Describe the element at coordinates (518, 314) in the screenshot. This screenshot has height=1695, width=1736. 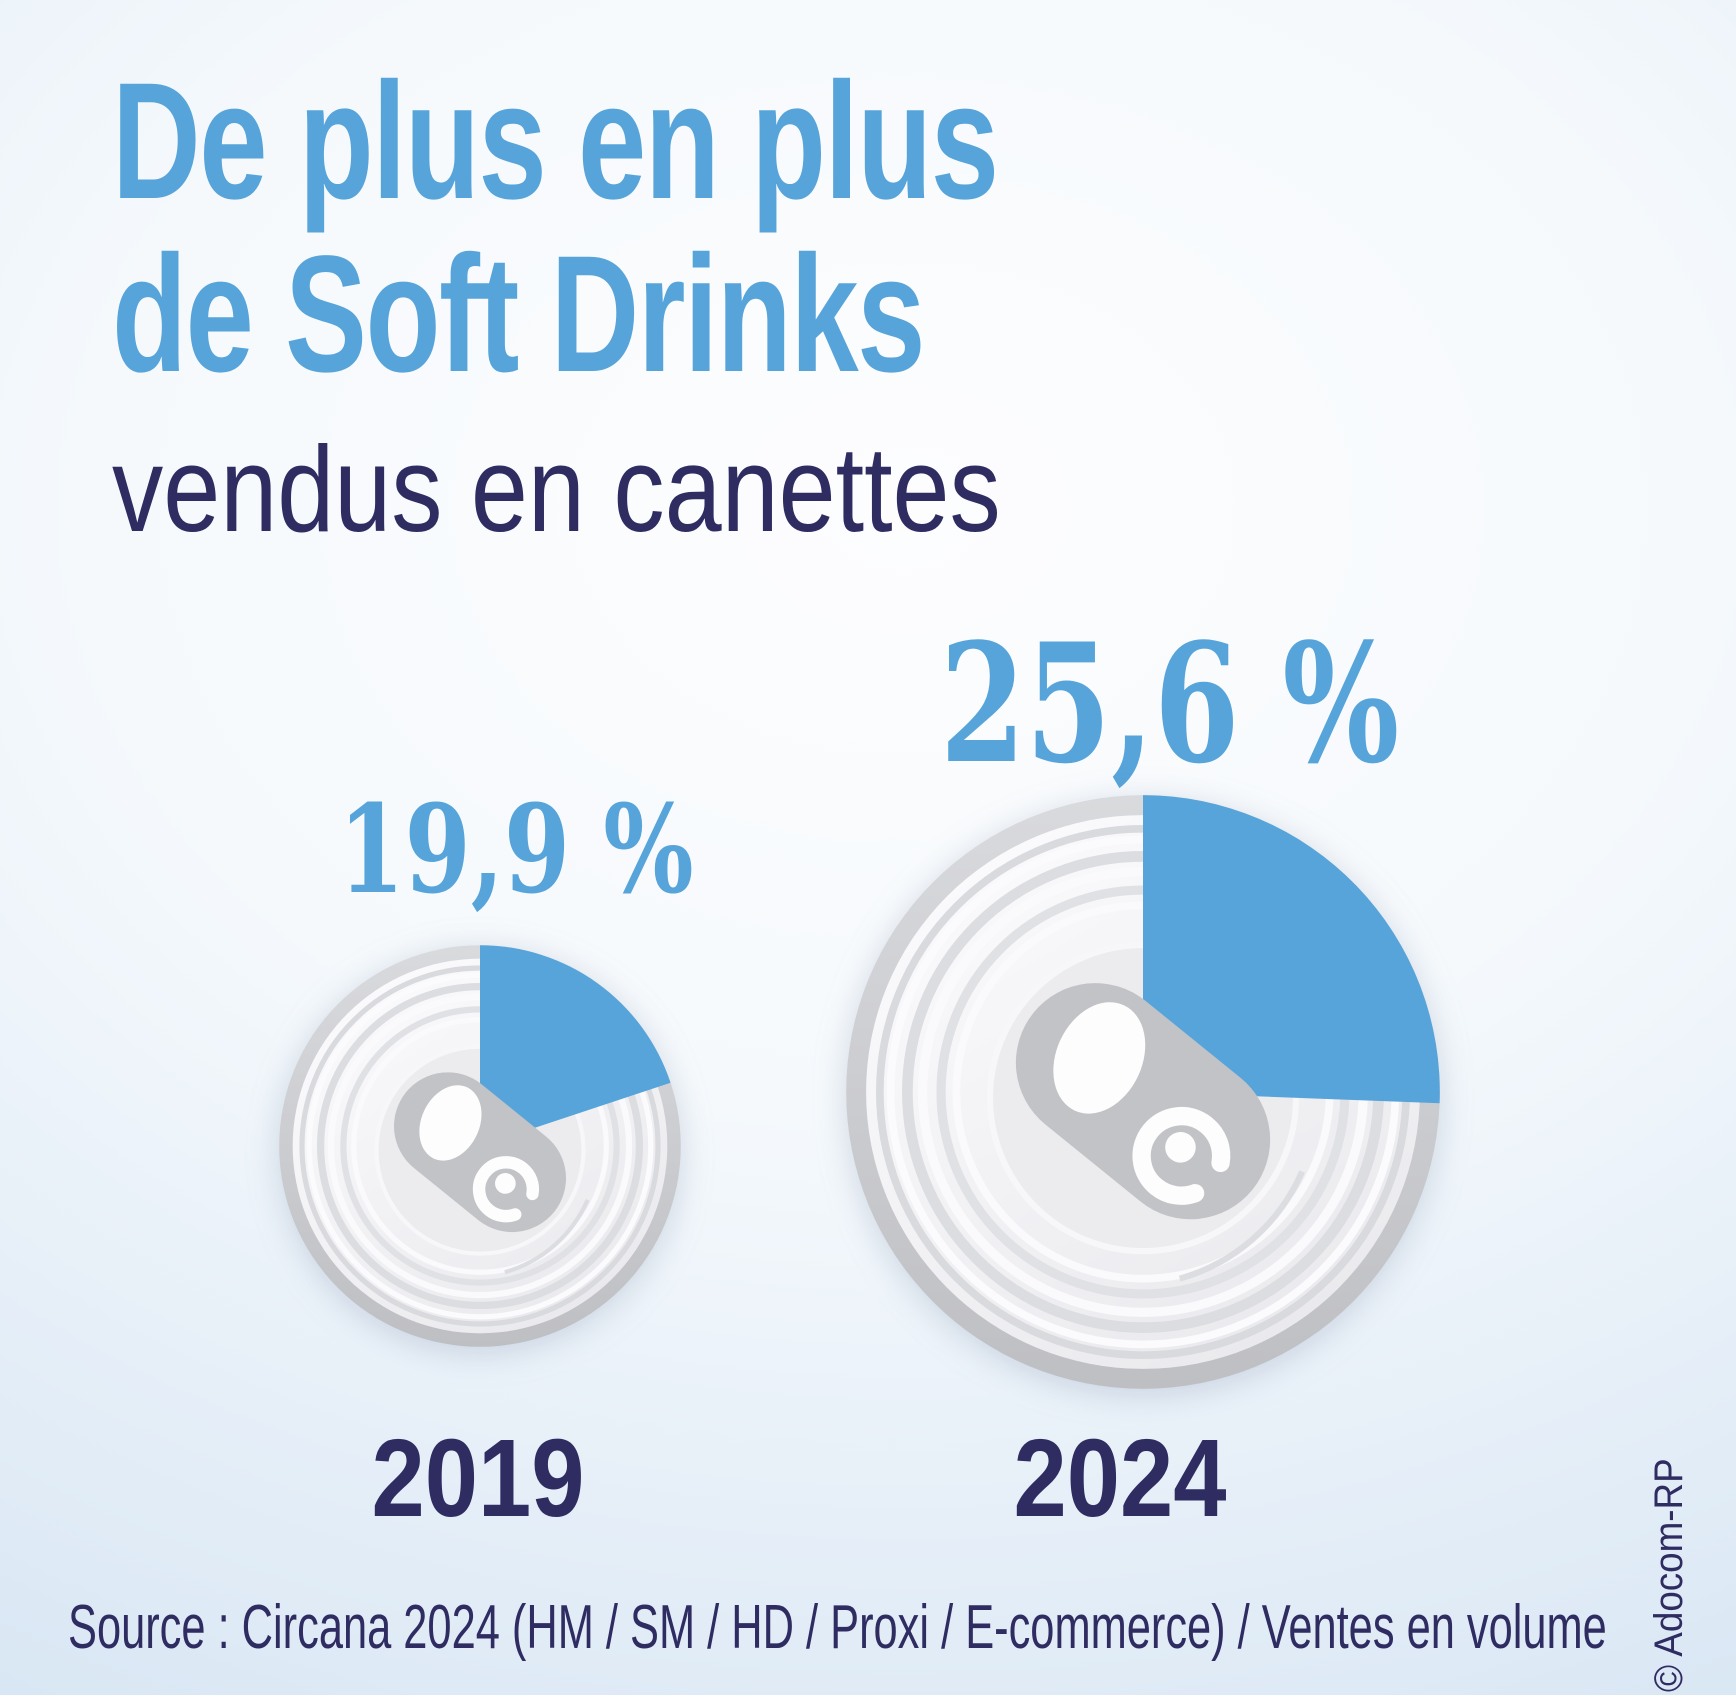
I see `title-line2: de Soft Drinks` at that location.